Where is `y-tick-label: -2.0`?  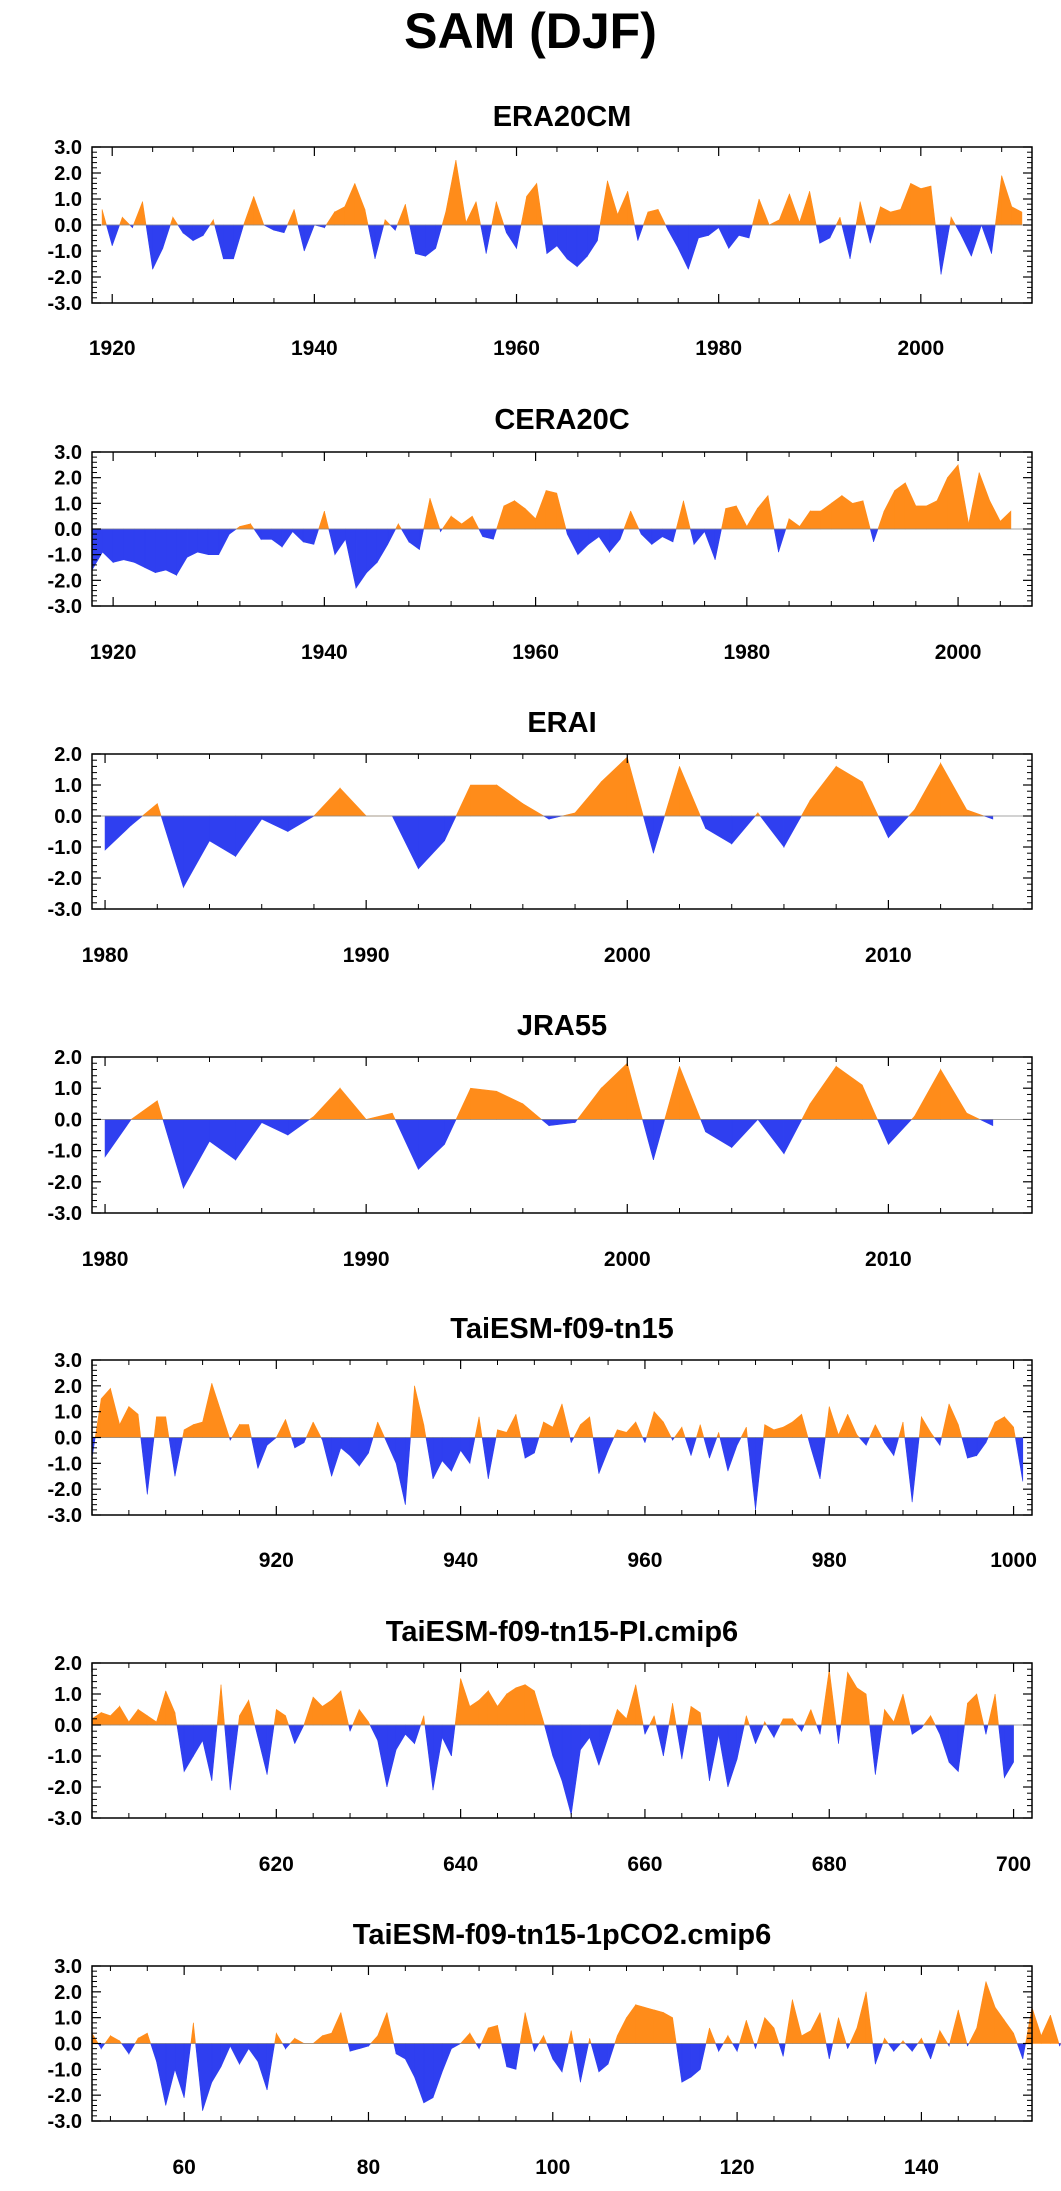
y-tick-label: -2.0 is located at coordinates (65, 1788).